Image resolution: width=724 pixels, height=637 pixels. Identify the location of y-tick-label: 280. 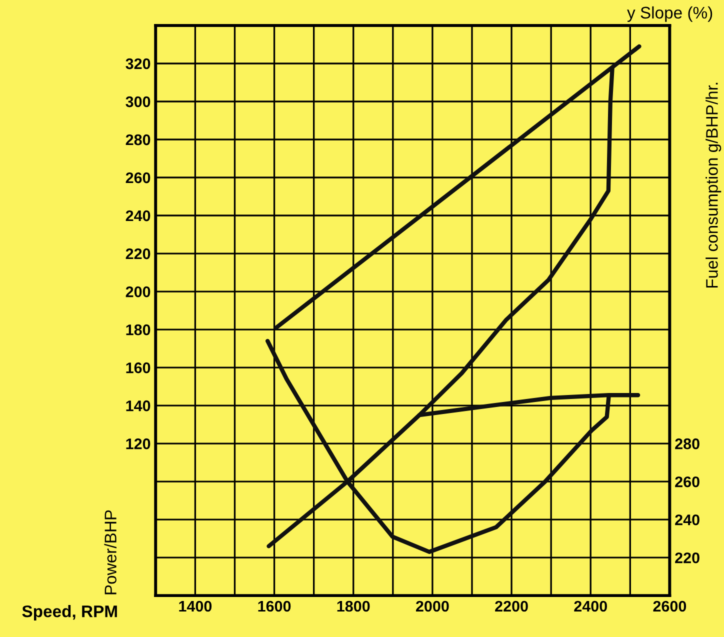
(138, 140).